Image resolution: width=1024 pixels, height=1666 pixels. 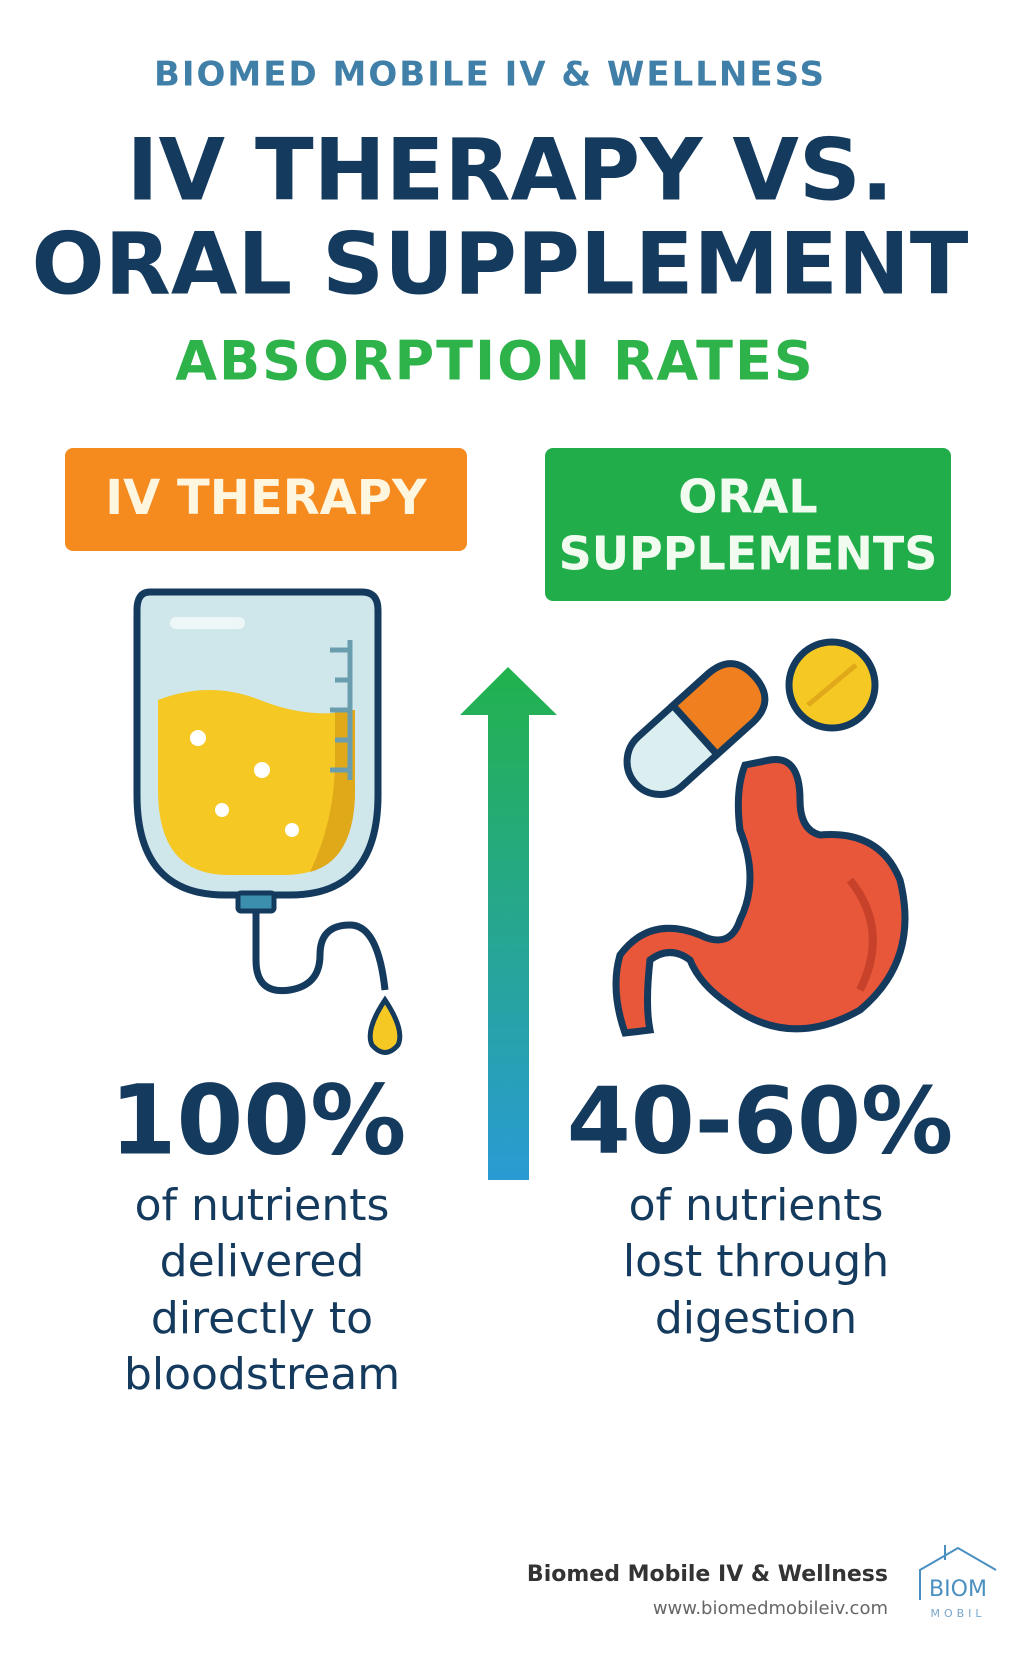 I want to click on logo-text: BIOM, so click(x=958, y=1589).